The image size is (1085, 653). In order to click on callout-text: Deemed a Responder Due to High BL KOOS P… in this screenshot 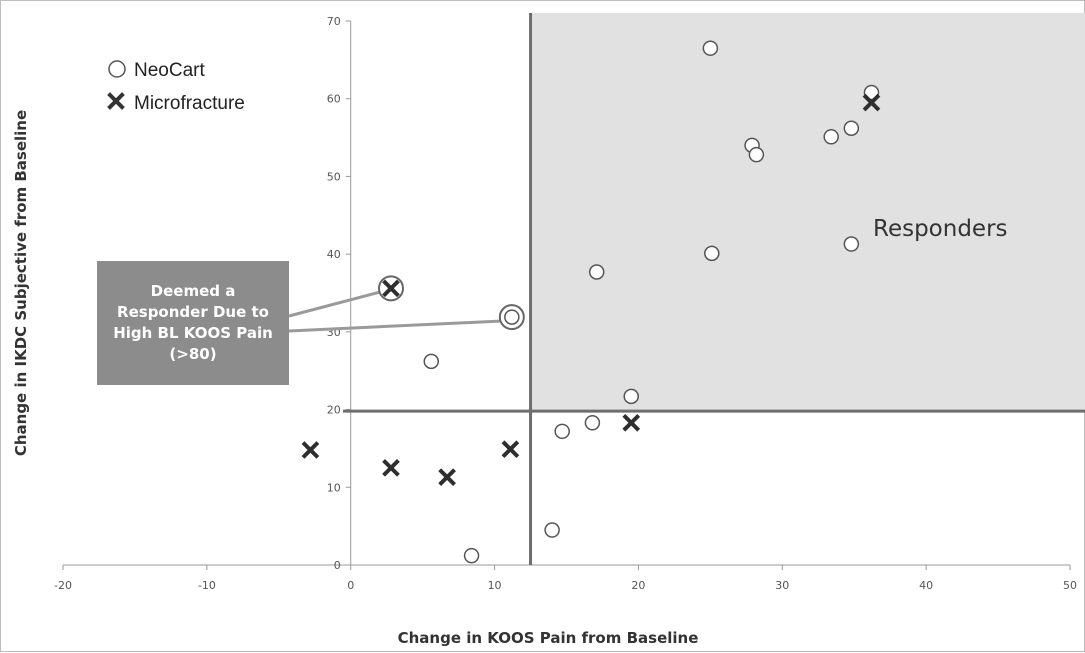, I will do `click(193, 322)`.